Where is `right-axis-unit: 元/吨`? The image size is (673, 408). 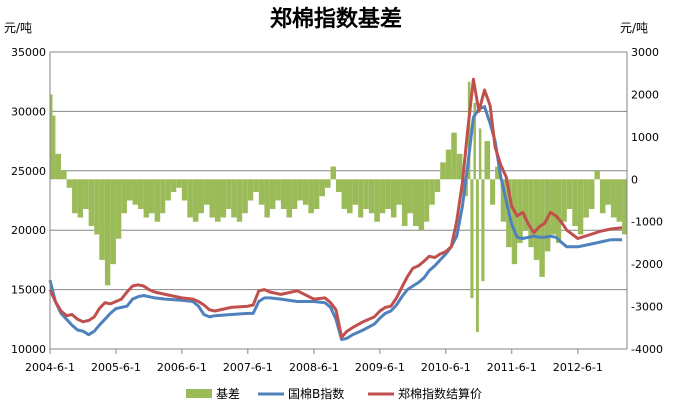 right-axis-unit: 元/吨 is located at coordinates (634, 28).